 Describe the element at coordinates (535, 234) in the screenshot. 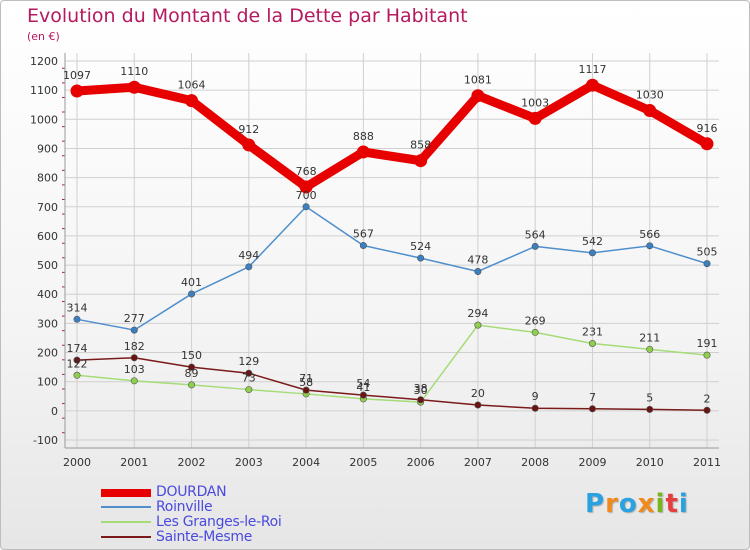

I see `data-label-roinville: 564` at that location.